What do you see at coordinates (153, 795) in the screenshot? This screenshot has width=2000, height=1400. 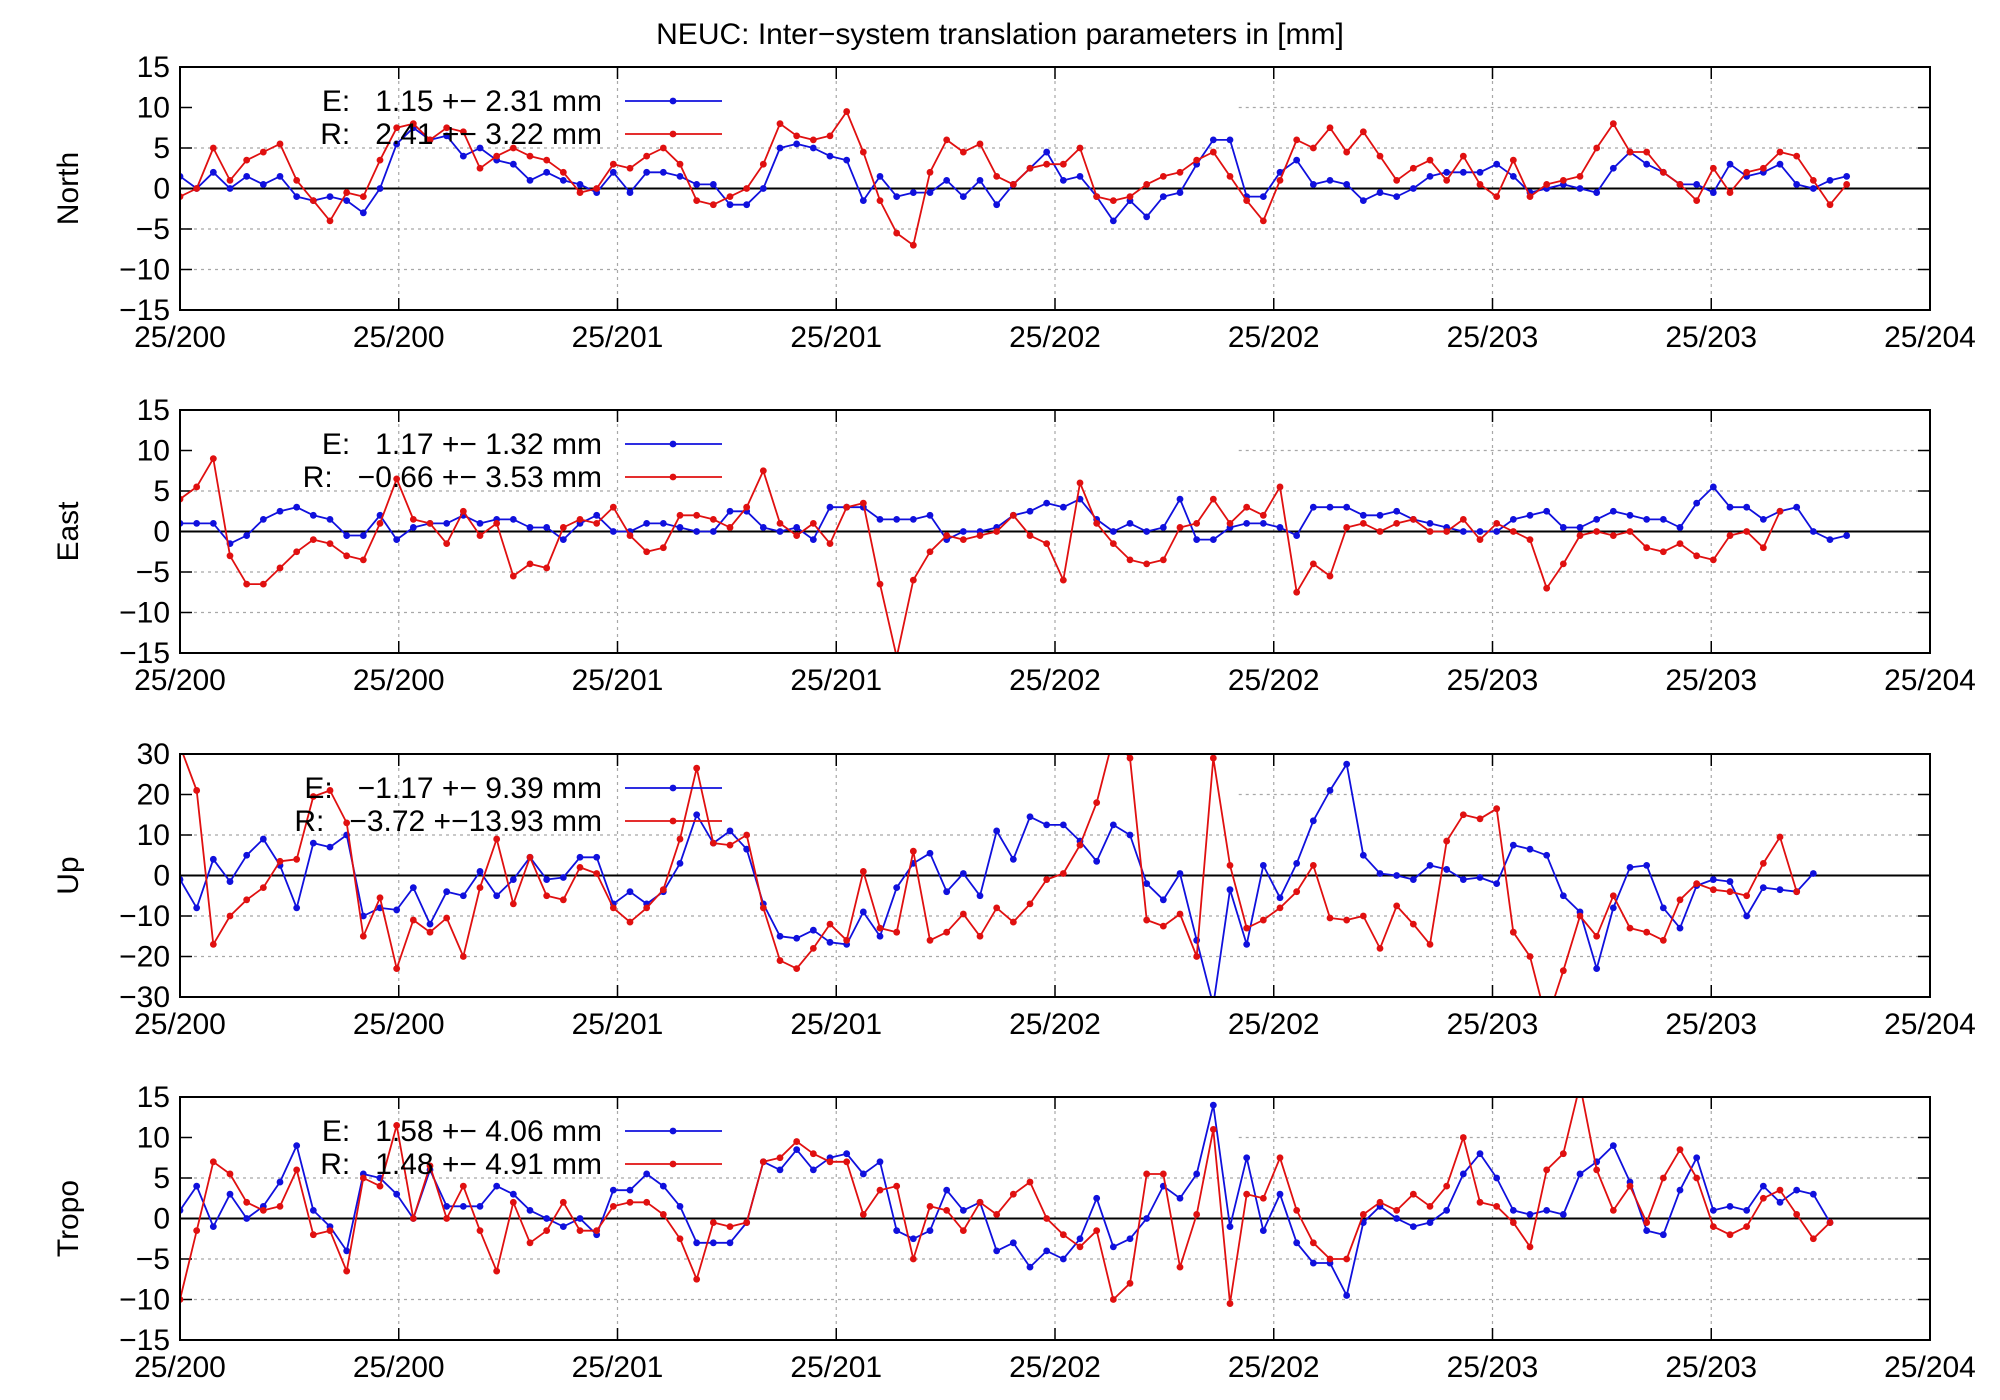 I see `y-tick-label: 20` at bounding box center [153, 795].